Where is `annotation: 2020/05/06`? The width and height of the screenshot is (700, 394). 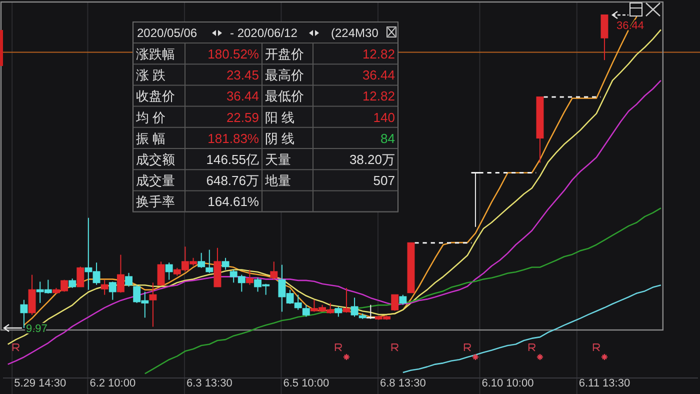 annotation: 2020/05/06 is located at coordinates (167, 33).